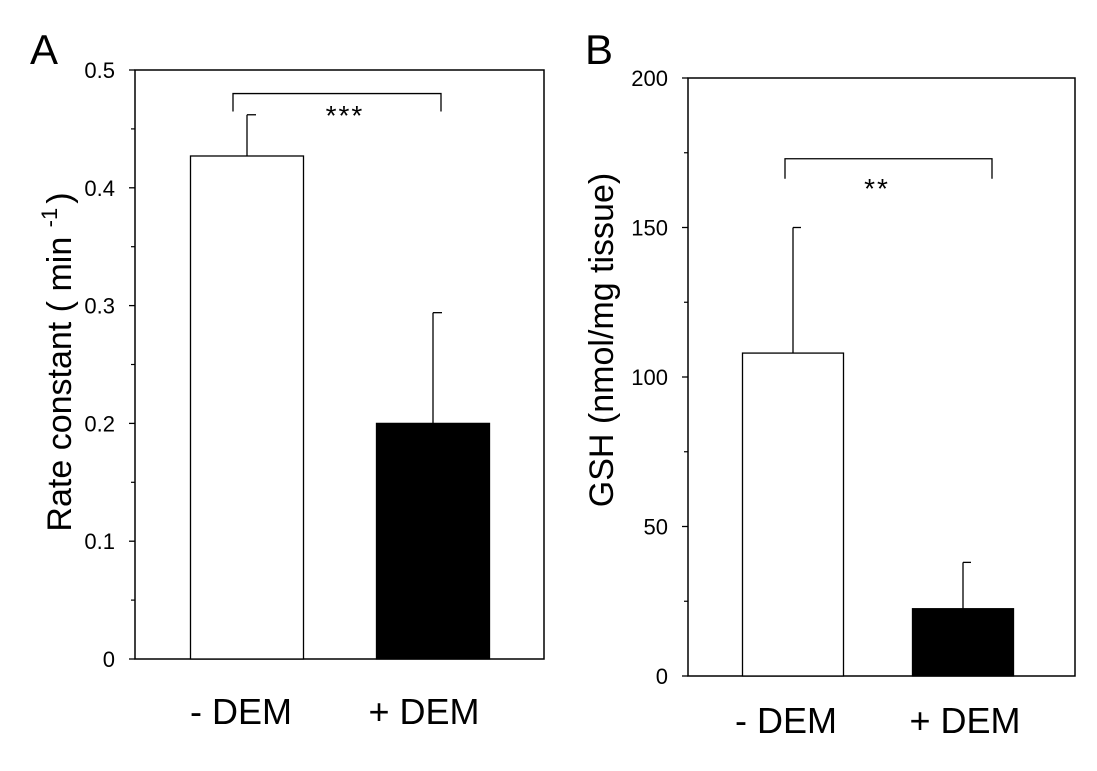  I want to click on panel-b-significance-bracket, so click(888, 168).